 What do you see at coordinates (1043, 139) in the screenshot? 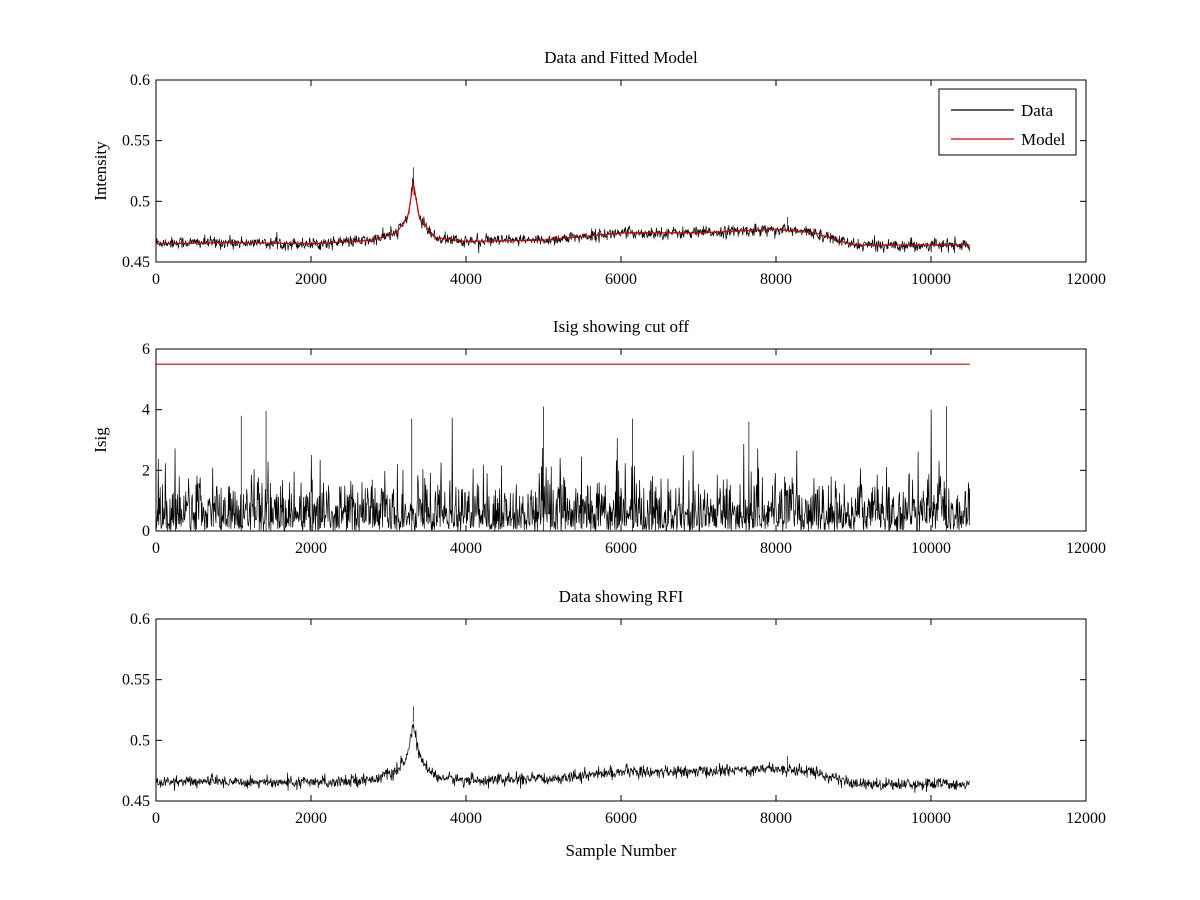
I see `legend-label-model: Model` at bounding box center [1043, 139].